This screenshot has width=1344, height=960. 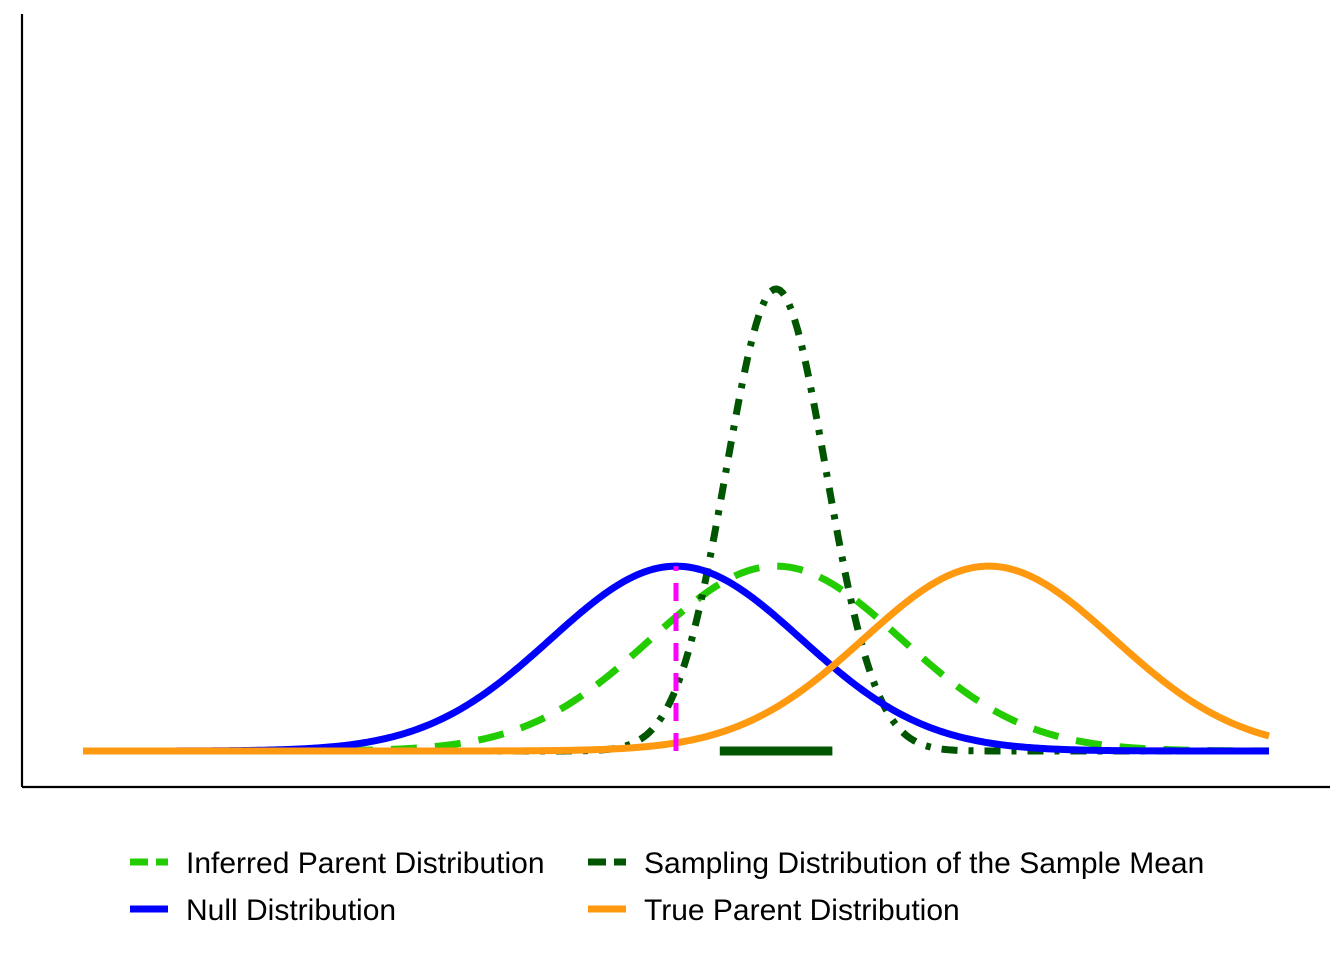 I want to click on legend-item-true-parent: True Parent Distribution, so click(x=774, y=910).